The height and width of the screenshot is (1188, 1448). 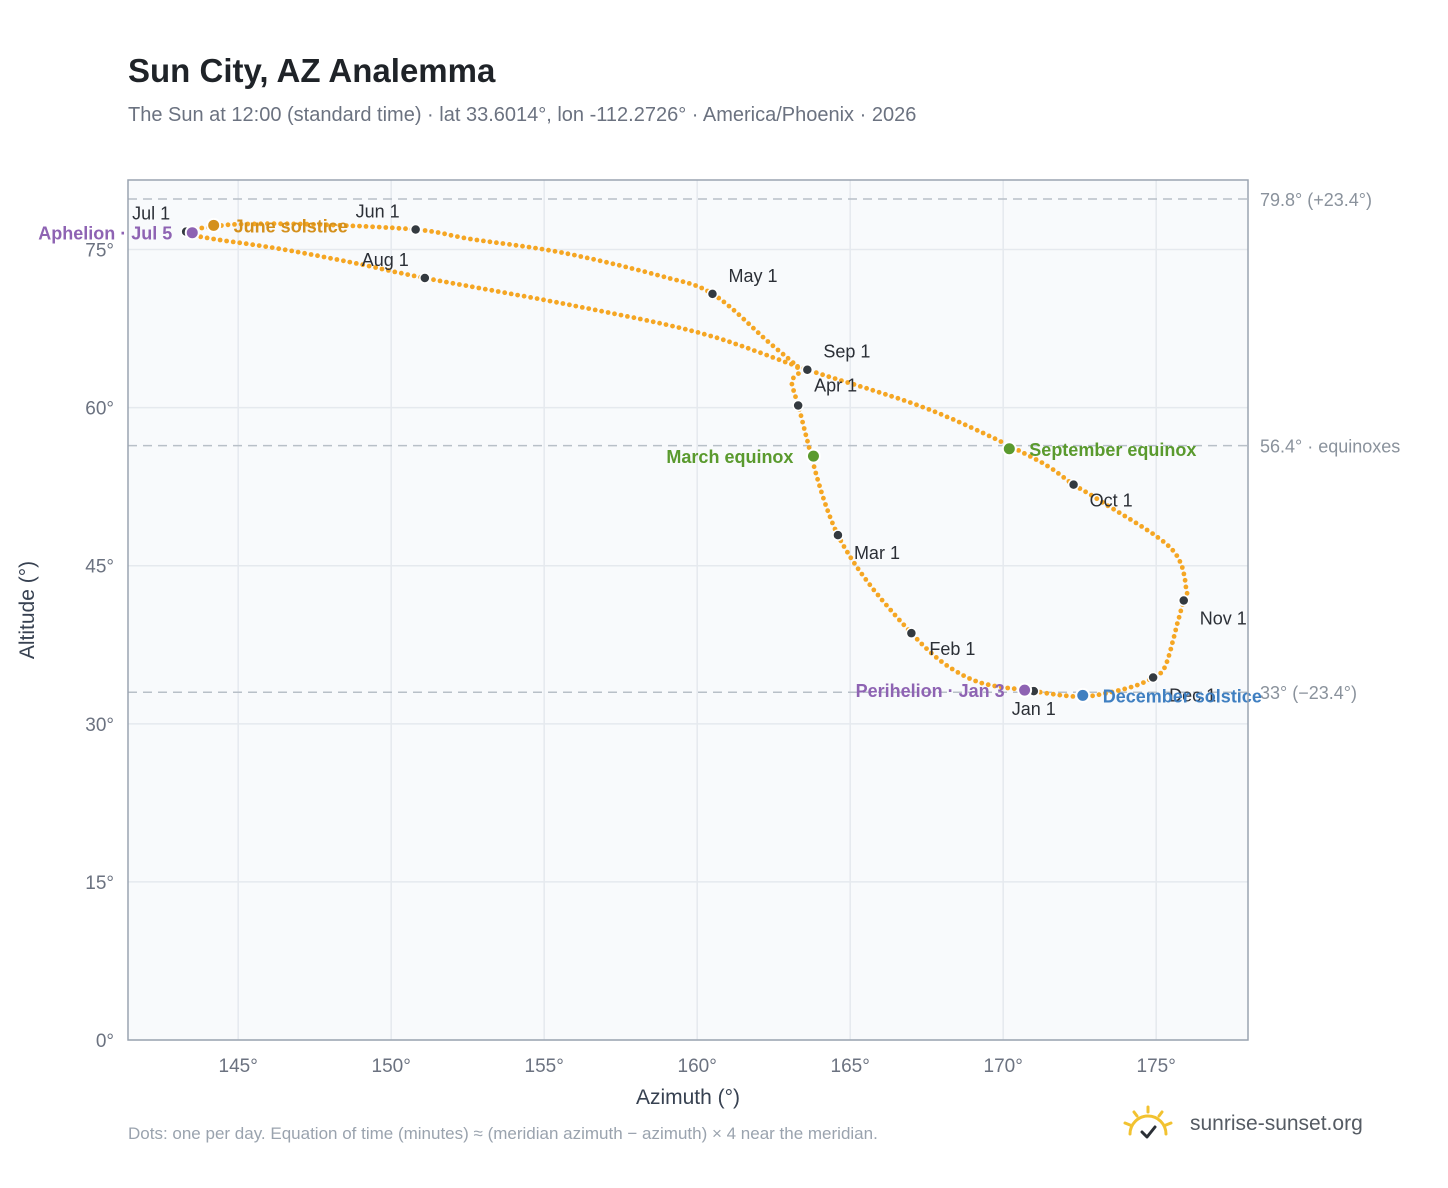 I want to click on month-label: Dec 1, so click(x=1192, y=695).